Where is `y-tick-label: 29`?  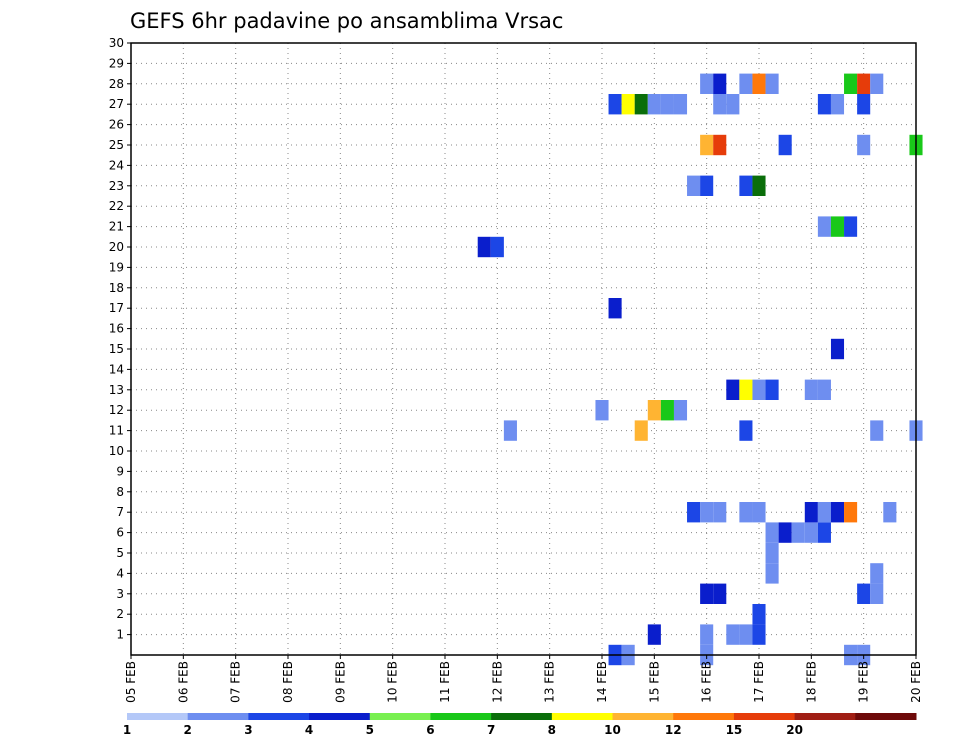
y-tick-label: 29 is located at coordinates (116, 63).